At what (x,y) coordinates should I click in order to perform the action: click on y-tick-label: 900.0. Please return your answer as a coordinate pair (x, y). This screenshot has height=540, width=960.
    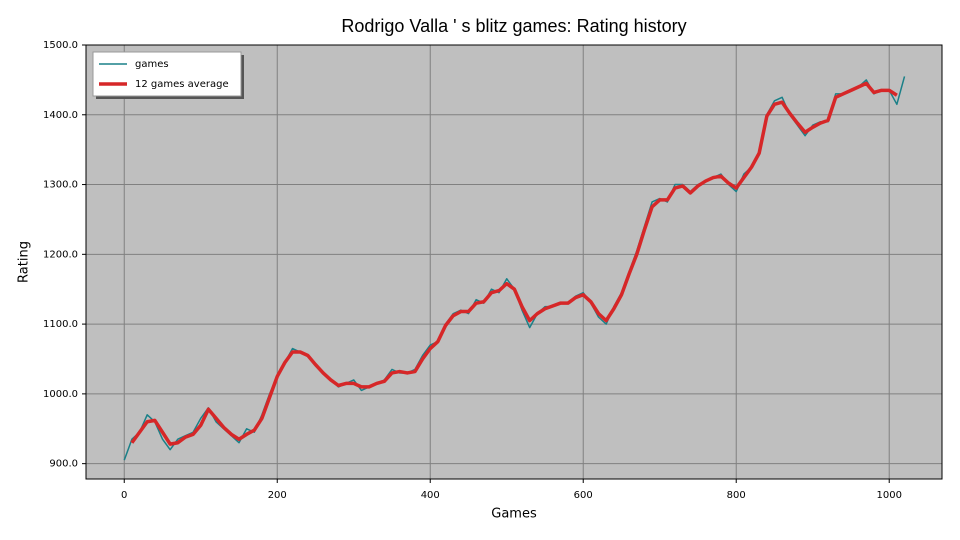
    Looking at the image, I should click on (63, 464).